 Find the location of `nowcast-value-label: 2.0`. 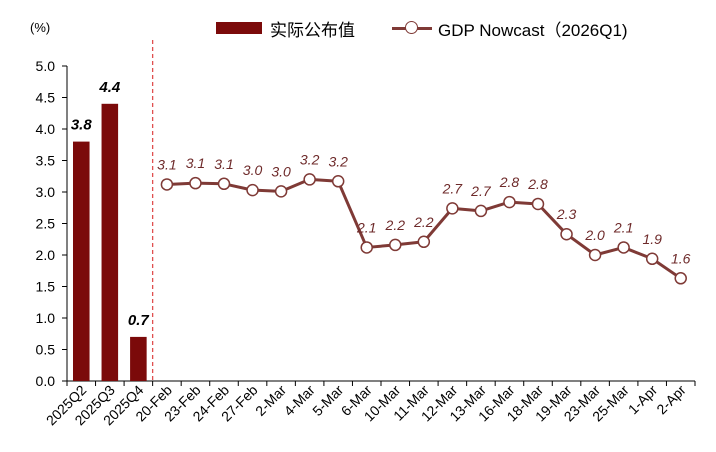

nowcast-value-label: 2.0 is located at coordinates (594, 235).